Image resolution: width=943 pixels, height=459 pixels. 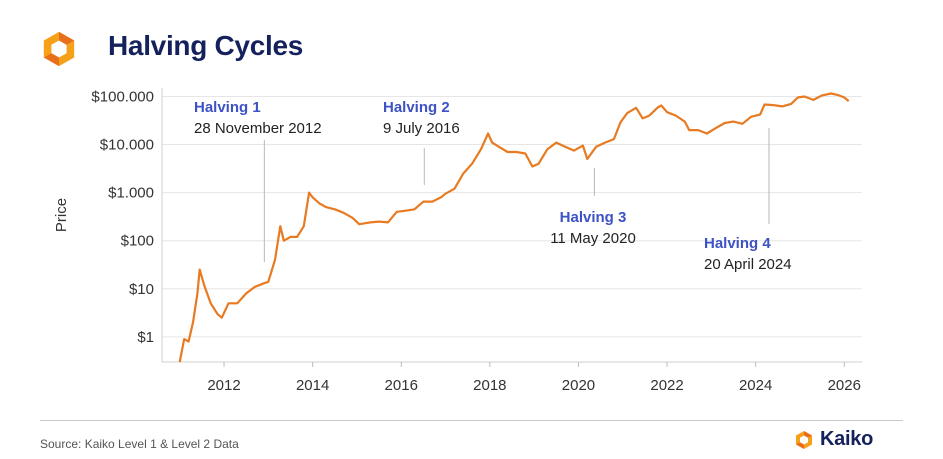 What do you see at coordinates (846, 439) in the screenshot?
I see `brand-name: Kaiko` at bounding box center [846, 439].